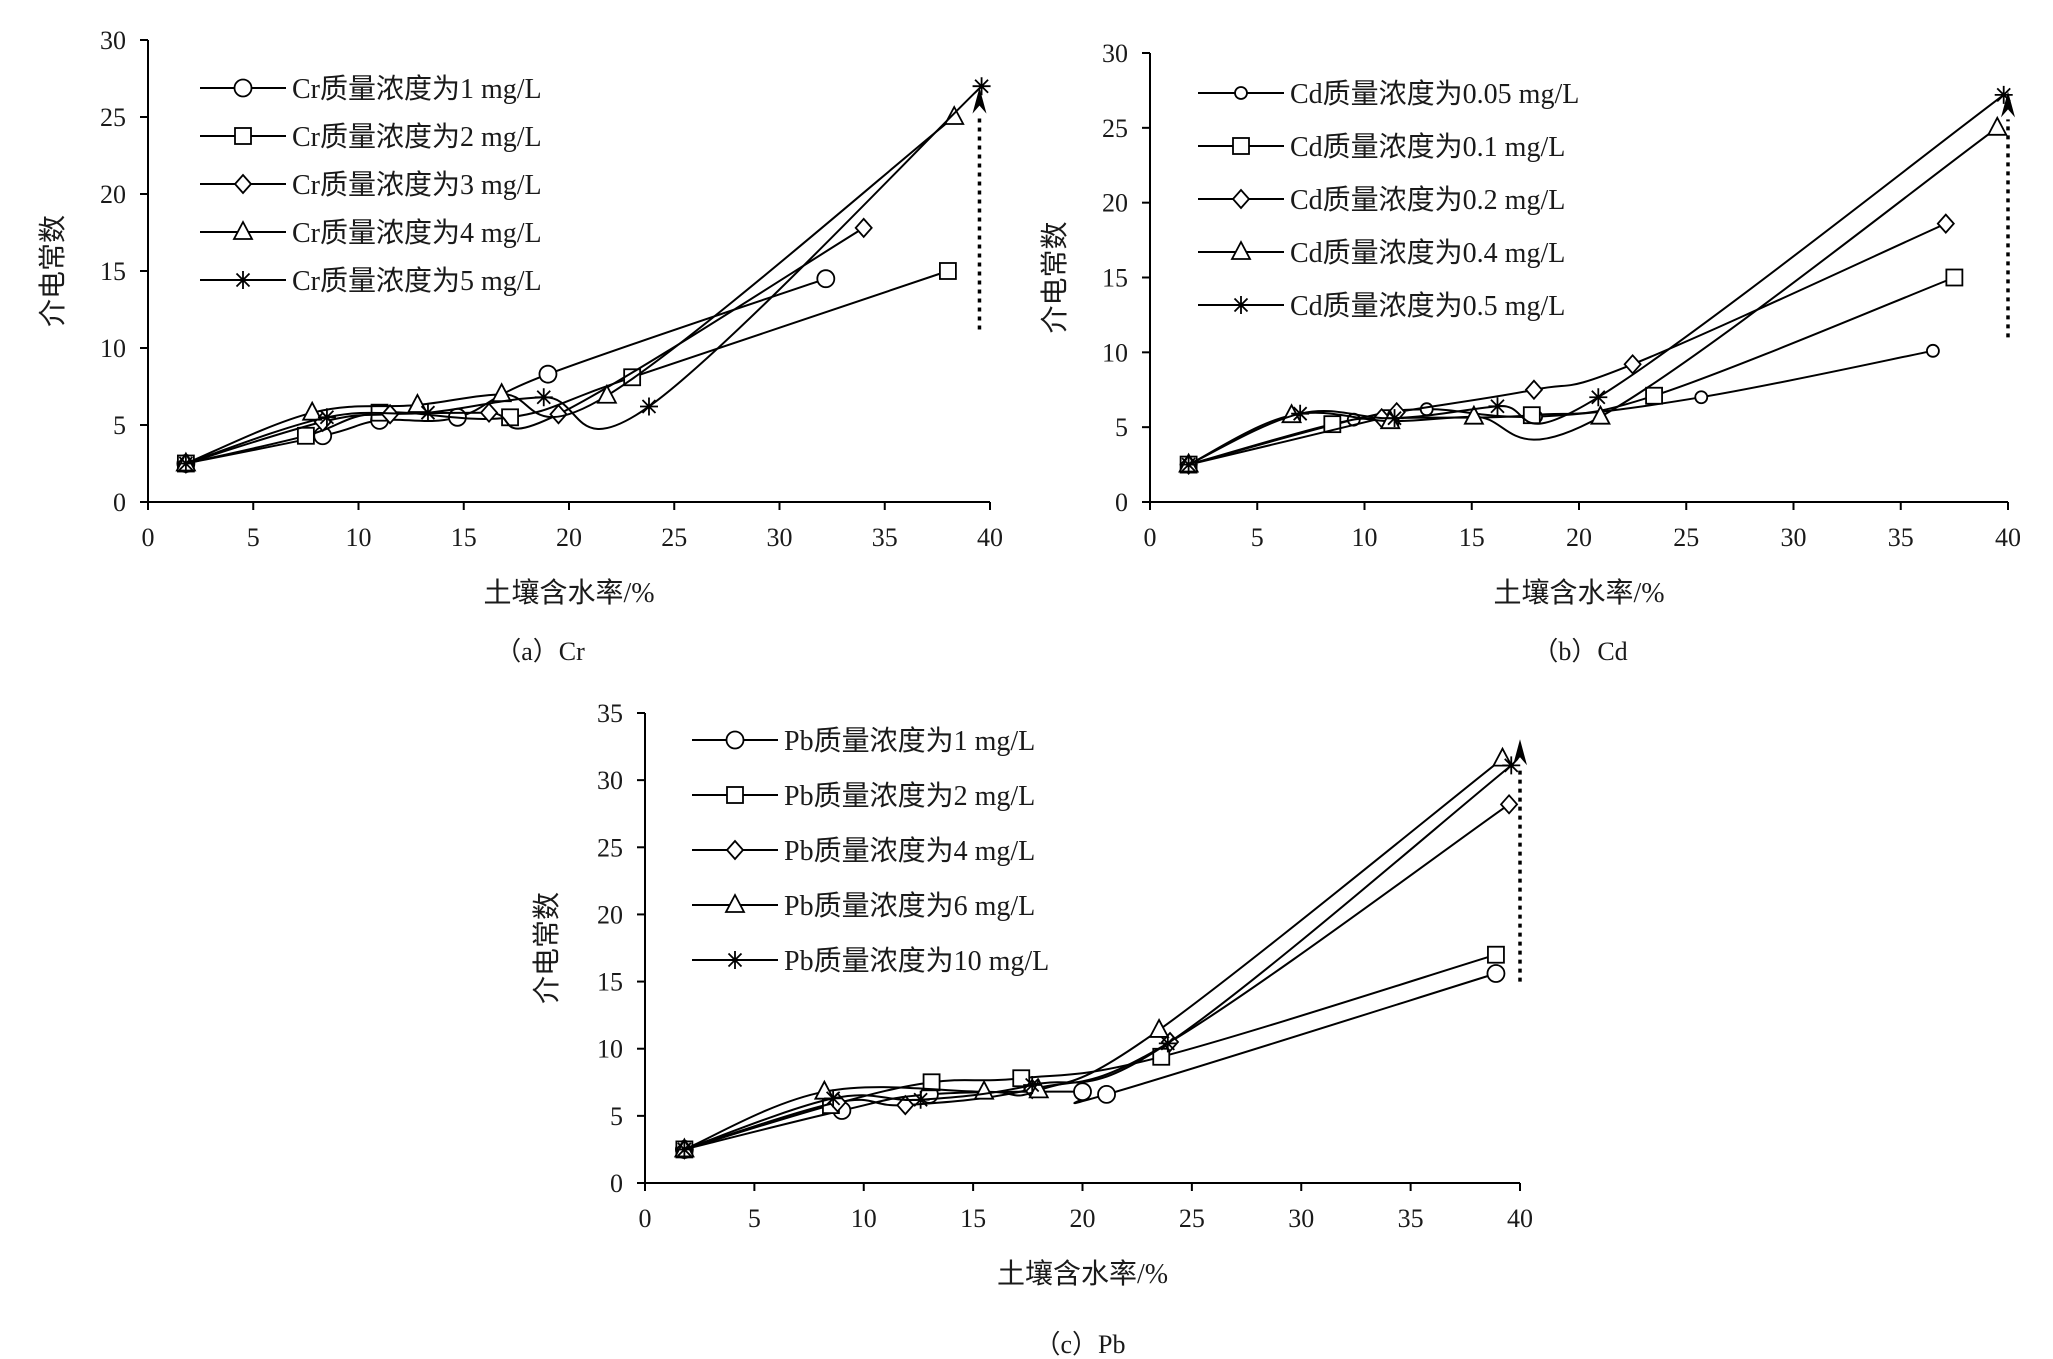 The image size is (2053, 1359). What do you see at coordinates (909, 851) in the screenshot?
I see `legend-label: Pb质量浓度为4 mg/L` at bounding box center [909, 851].